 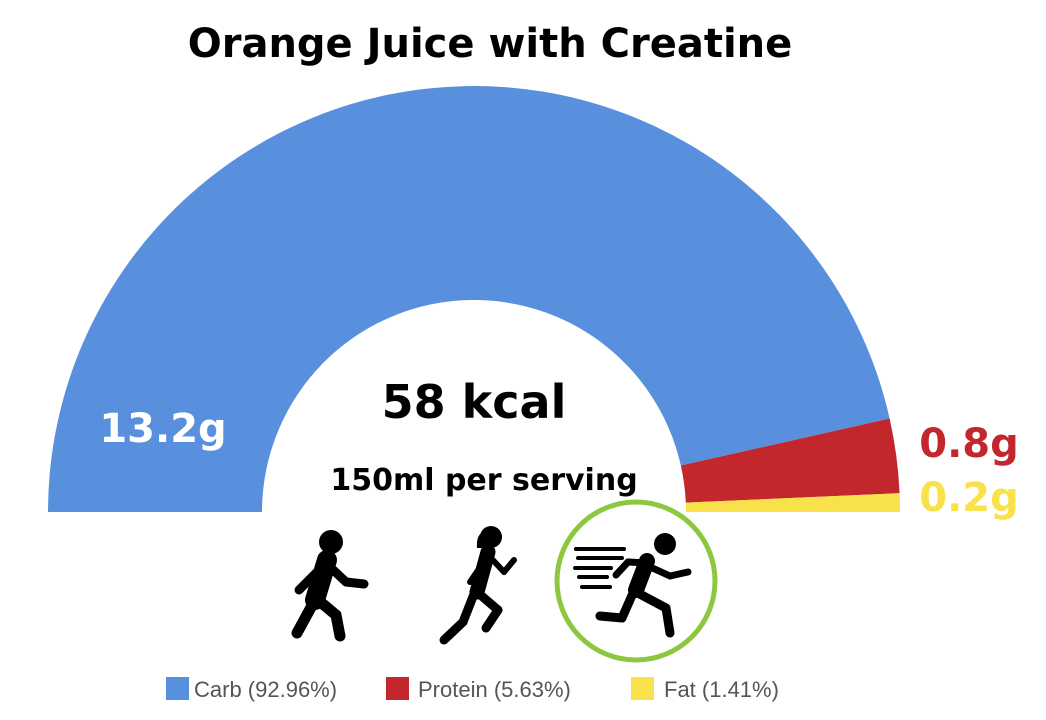 I want to click on sprinting-icon, so click(x=636, y=581).